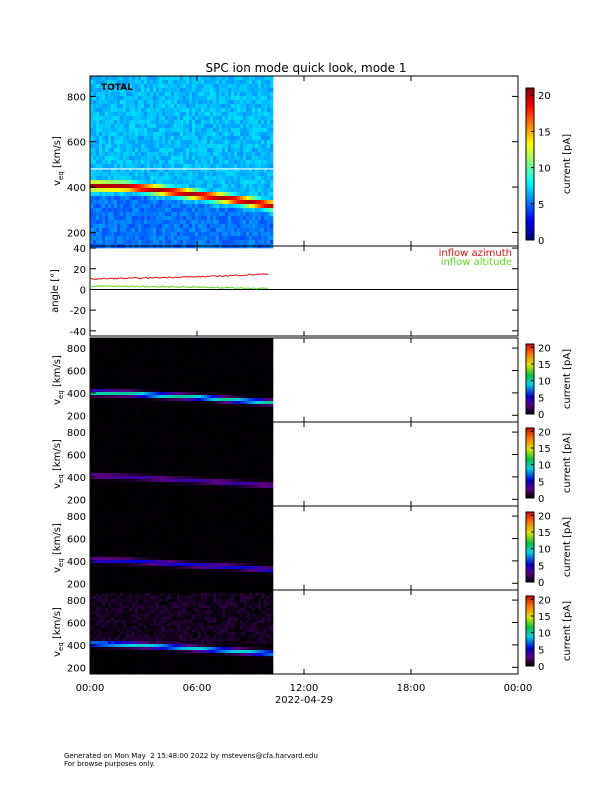 The width and height of the screenshot is (612, 792). Describe the element at coordinates (304, 700) in the screenshot. I see `x-date-label: 2022-04-29` at that location.